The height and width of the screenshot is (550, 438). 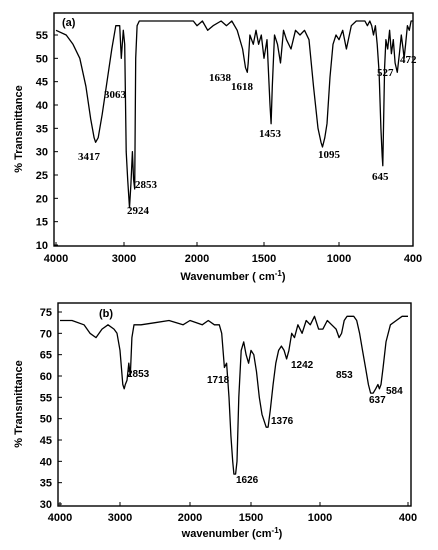 I want to click on panel-b-x-axis-title: wavenumber (cm-1), so click(x=232, y=533).